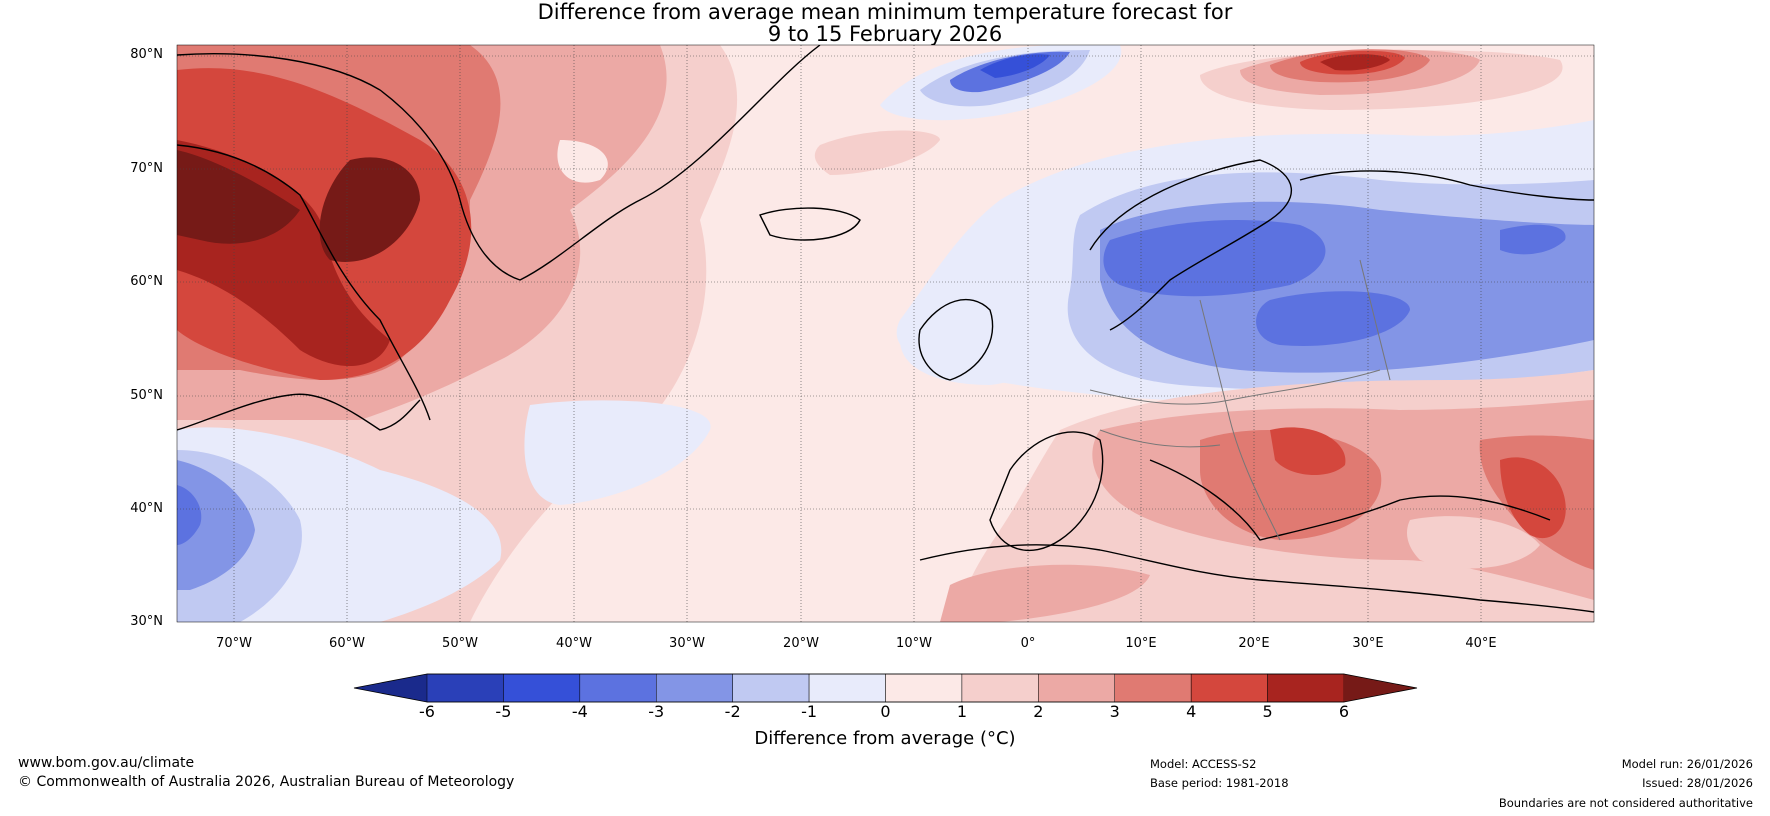 The width and height of the screenshot is (1770, 816). I want to click on colorbar-outline, so click(885, 688).